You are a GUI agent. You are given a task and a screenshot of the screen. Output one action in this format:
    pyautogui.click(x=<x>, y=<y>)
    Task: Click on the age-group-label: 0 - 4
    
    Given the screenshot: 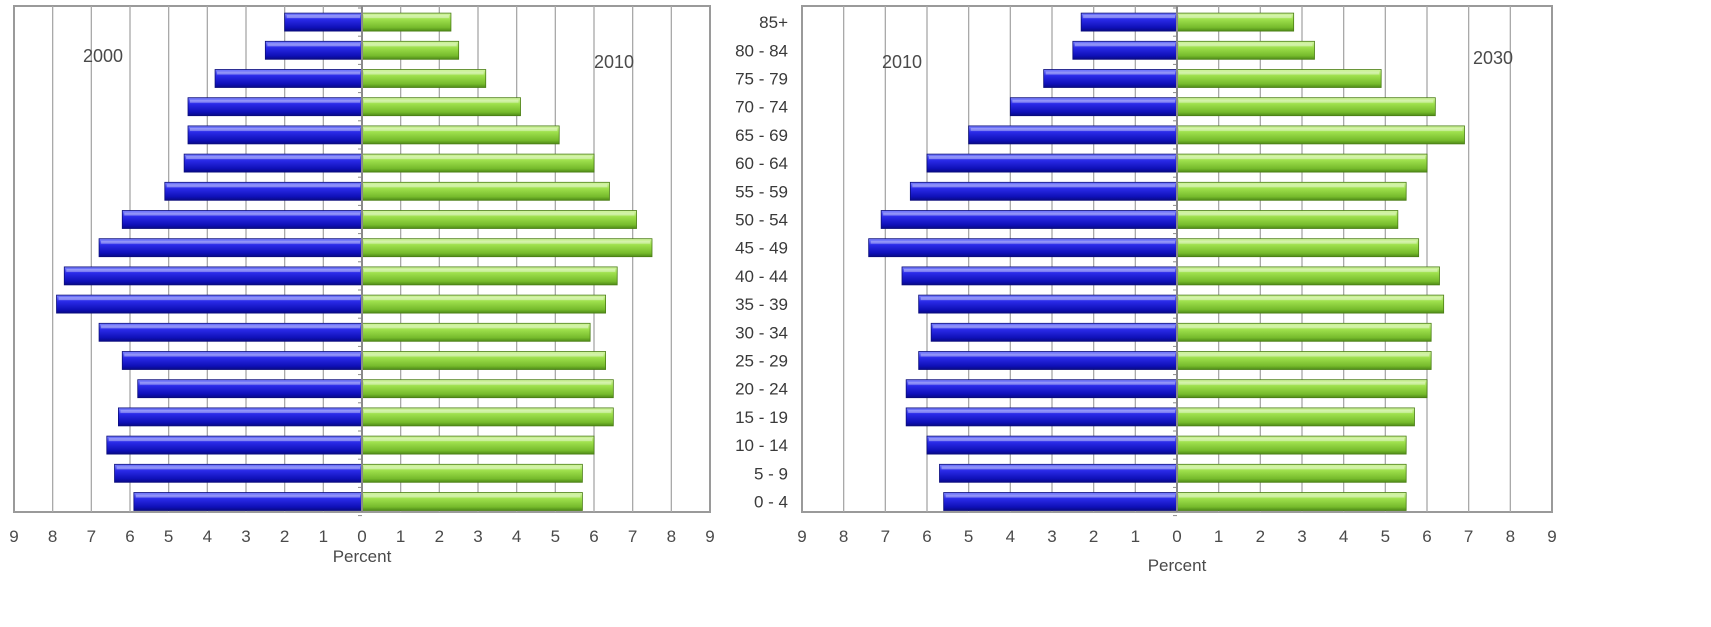 What is the action you would take?
    pyautogui.click(x=771, y=502)
    